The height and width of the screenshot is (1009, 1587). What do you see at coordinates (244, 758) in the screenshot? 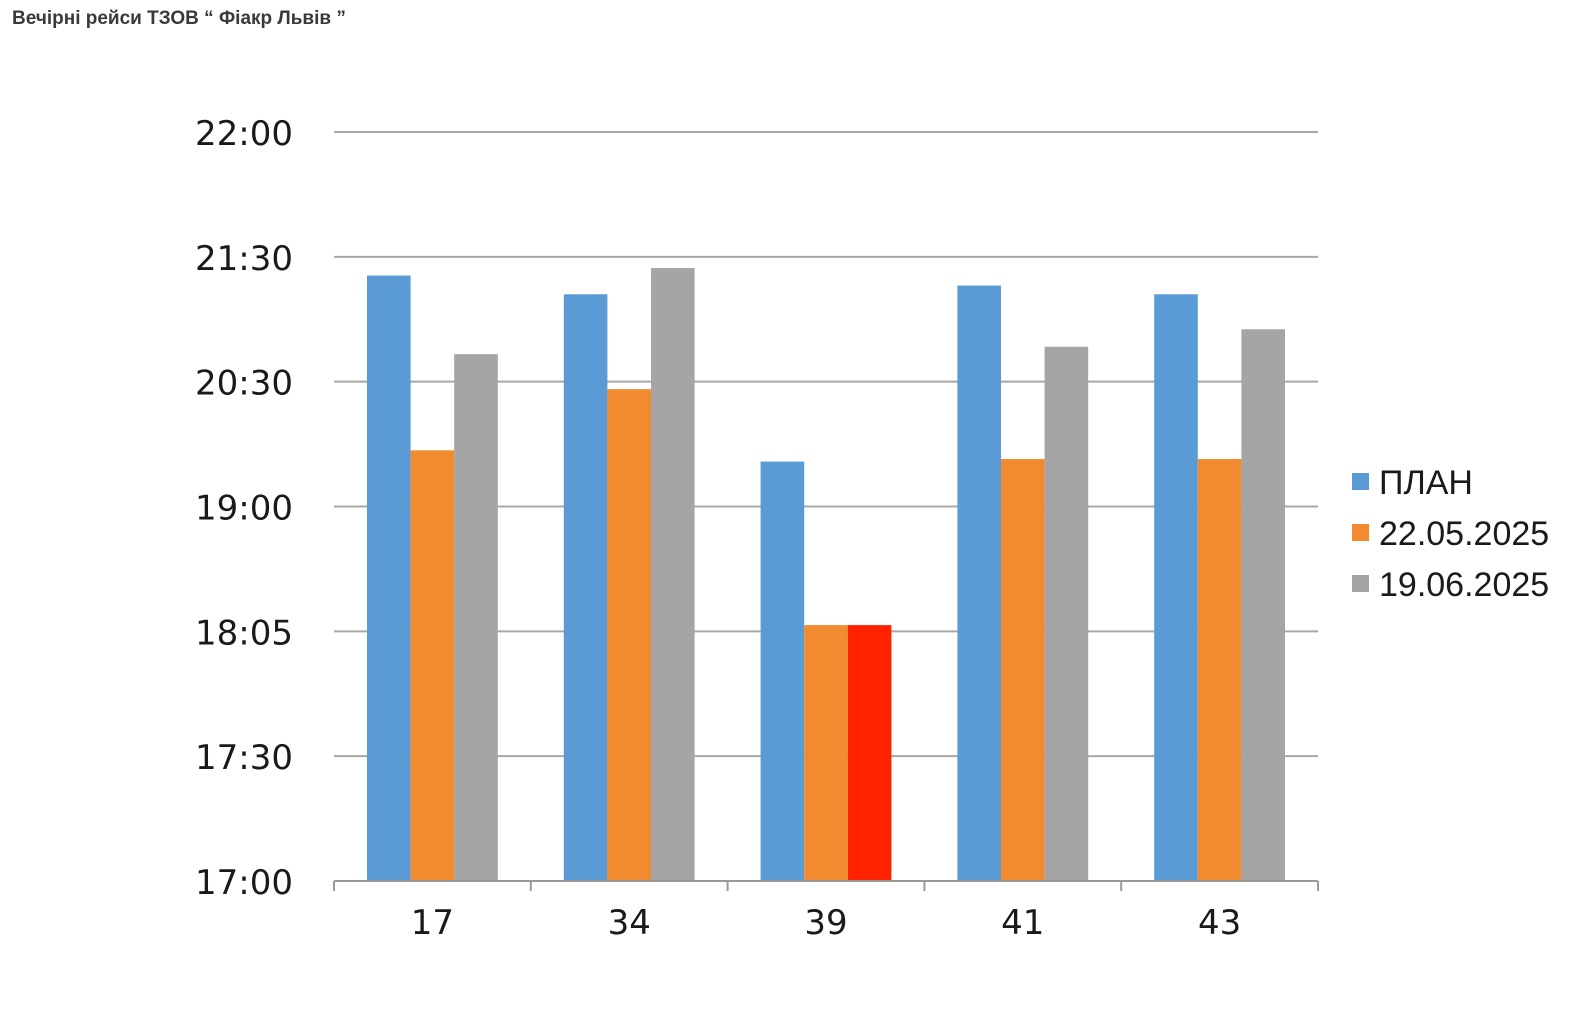
I see `y-tick-label: 17:30` at bounding box center [244, 758].